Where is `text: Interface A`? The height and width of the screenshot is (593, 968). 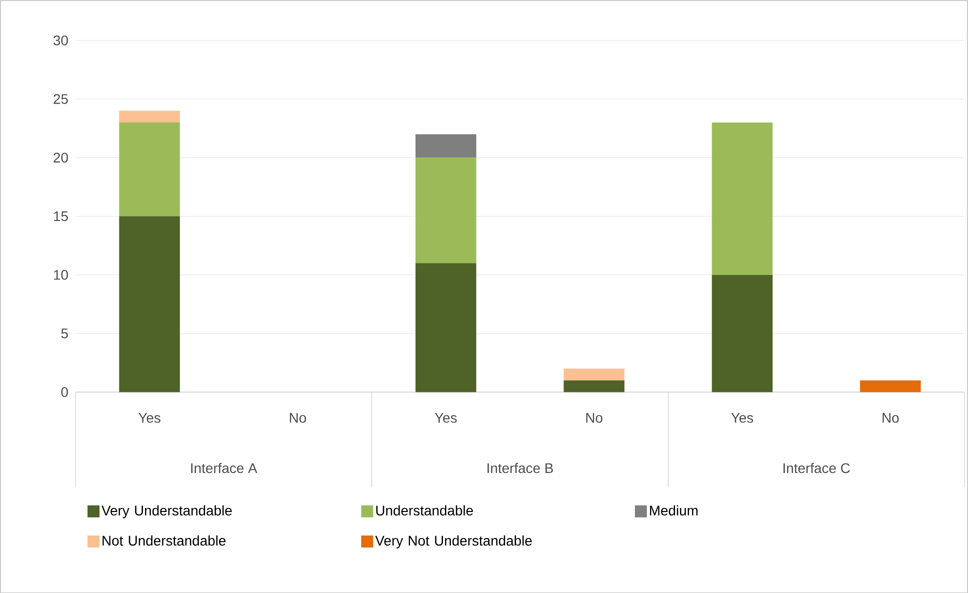 text: Interface A is located at coordinates (224, 467).